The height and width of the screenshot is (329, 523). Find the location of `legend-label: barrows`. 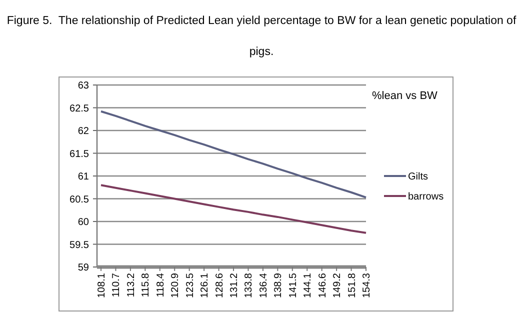

legend-label: barrows is located at coordinates (426, 197).